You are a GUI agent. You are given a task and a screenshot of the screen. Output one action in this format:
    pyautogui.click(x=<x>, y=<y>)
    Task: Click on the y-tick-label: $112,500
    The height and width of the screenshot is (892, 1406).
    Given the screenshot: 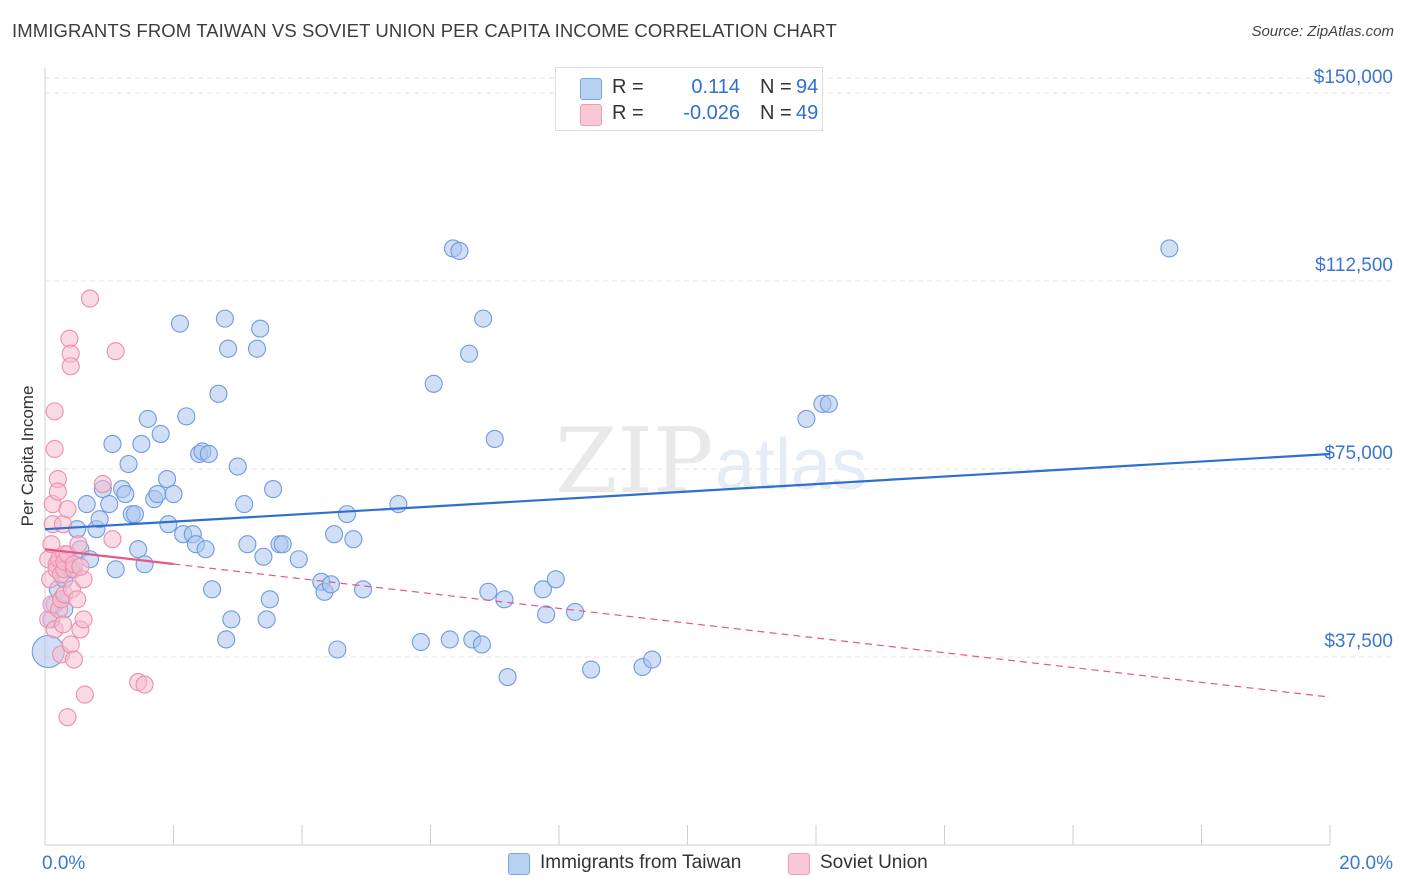 What is the action you would take?
    pyautogui.click(x=1354, y=265)
    